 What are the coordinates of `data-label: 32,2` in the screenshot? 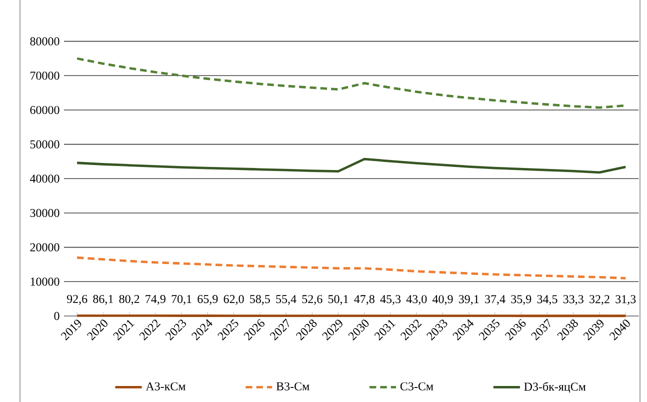 It's located at (600, 300).